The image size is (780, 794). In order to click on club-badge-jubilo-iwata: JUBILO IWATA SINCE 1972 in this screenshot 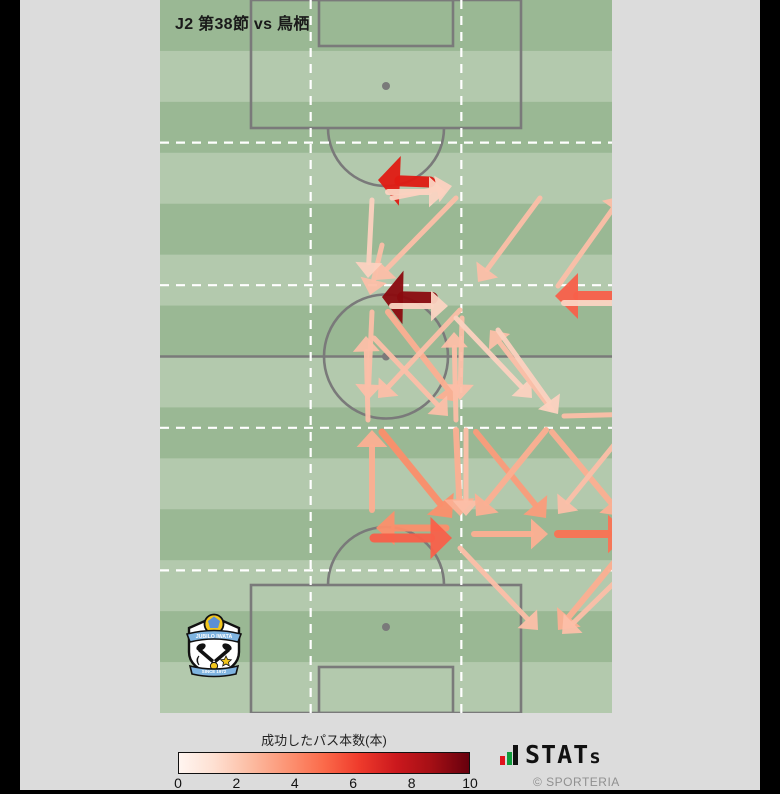, I will do `click(214, 645)`.